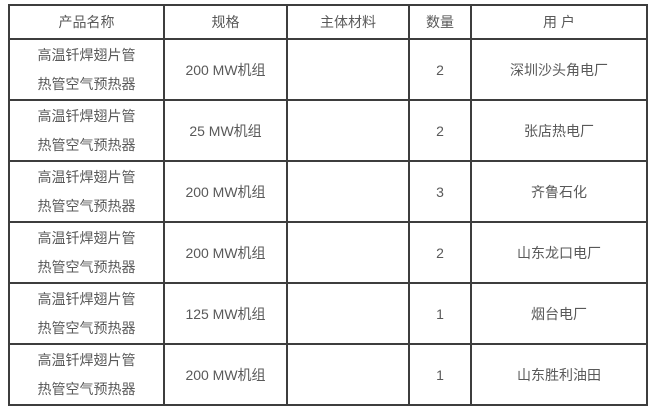 The image size is (655, 411). I want to click on cell-quantity: 3, so click(440, 191).